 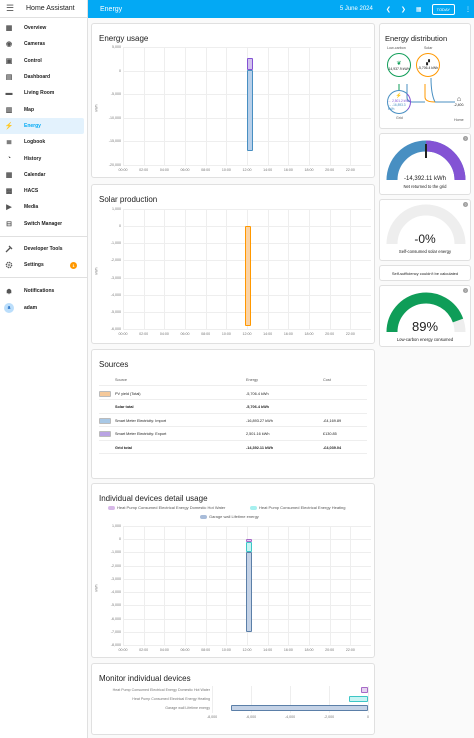 What do you see at coordinates (43, 109) in the screenshot?
I see `sidebar-item-map: ▥ Map` at bounding box center [43, 109].